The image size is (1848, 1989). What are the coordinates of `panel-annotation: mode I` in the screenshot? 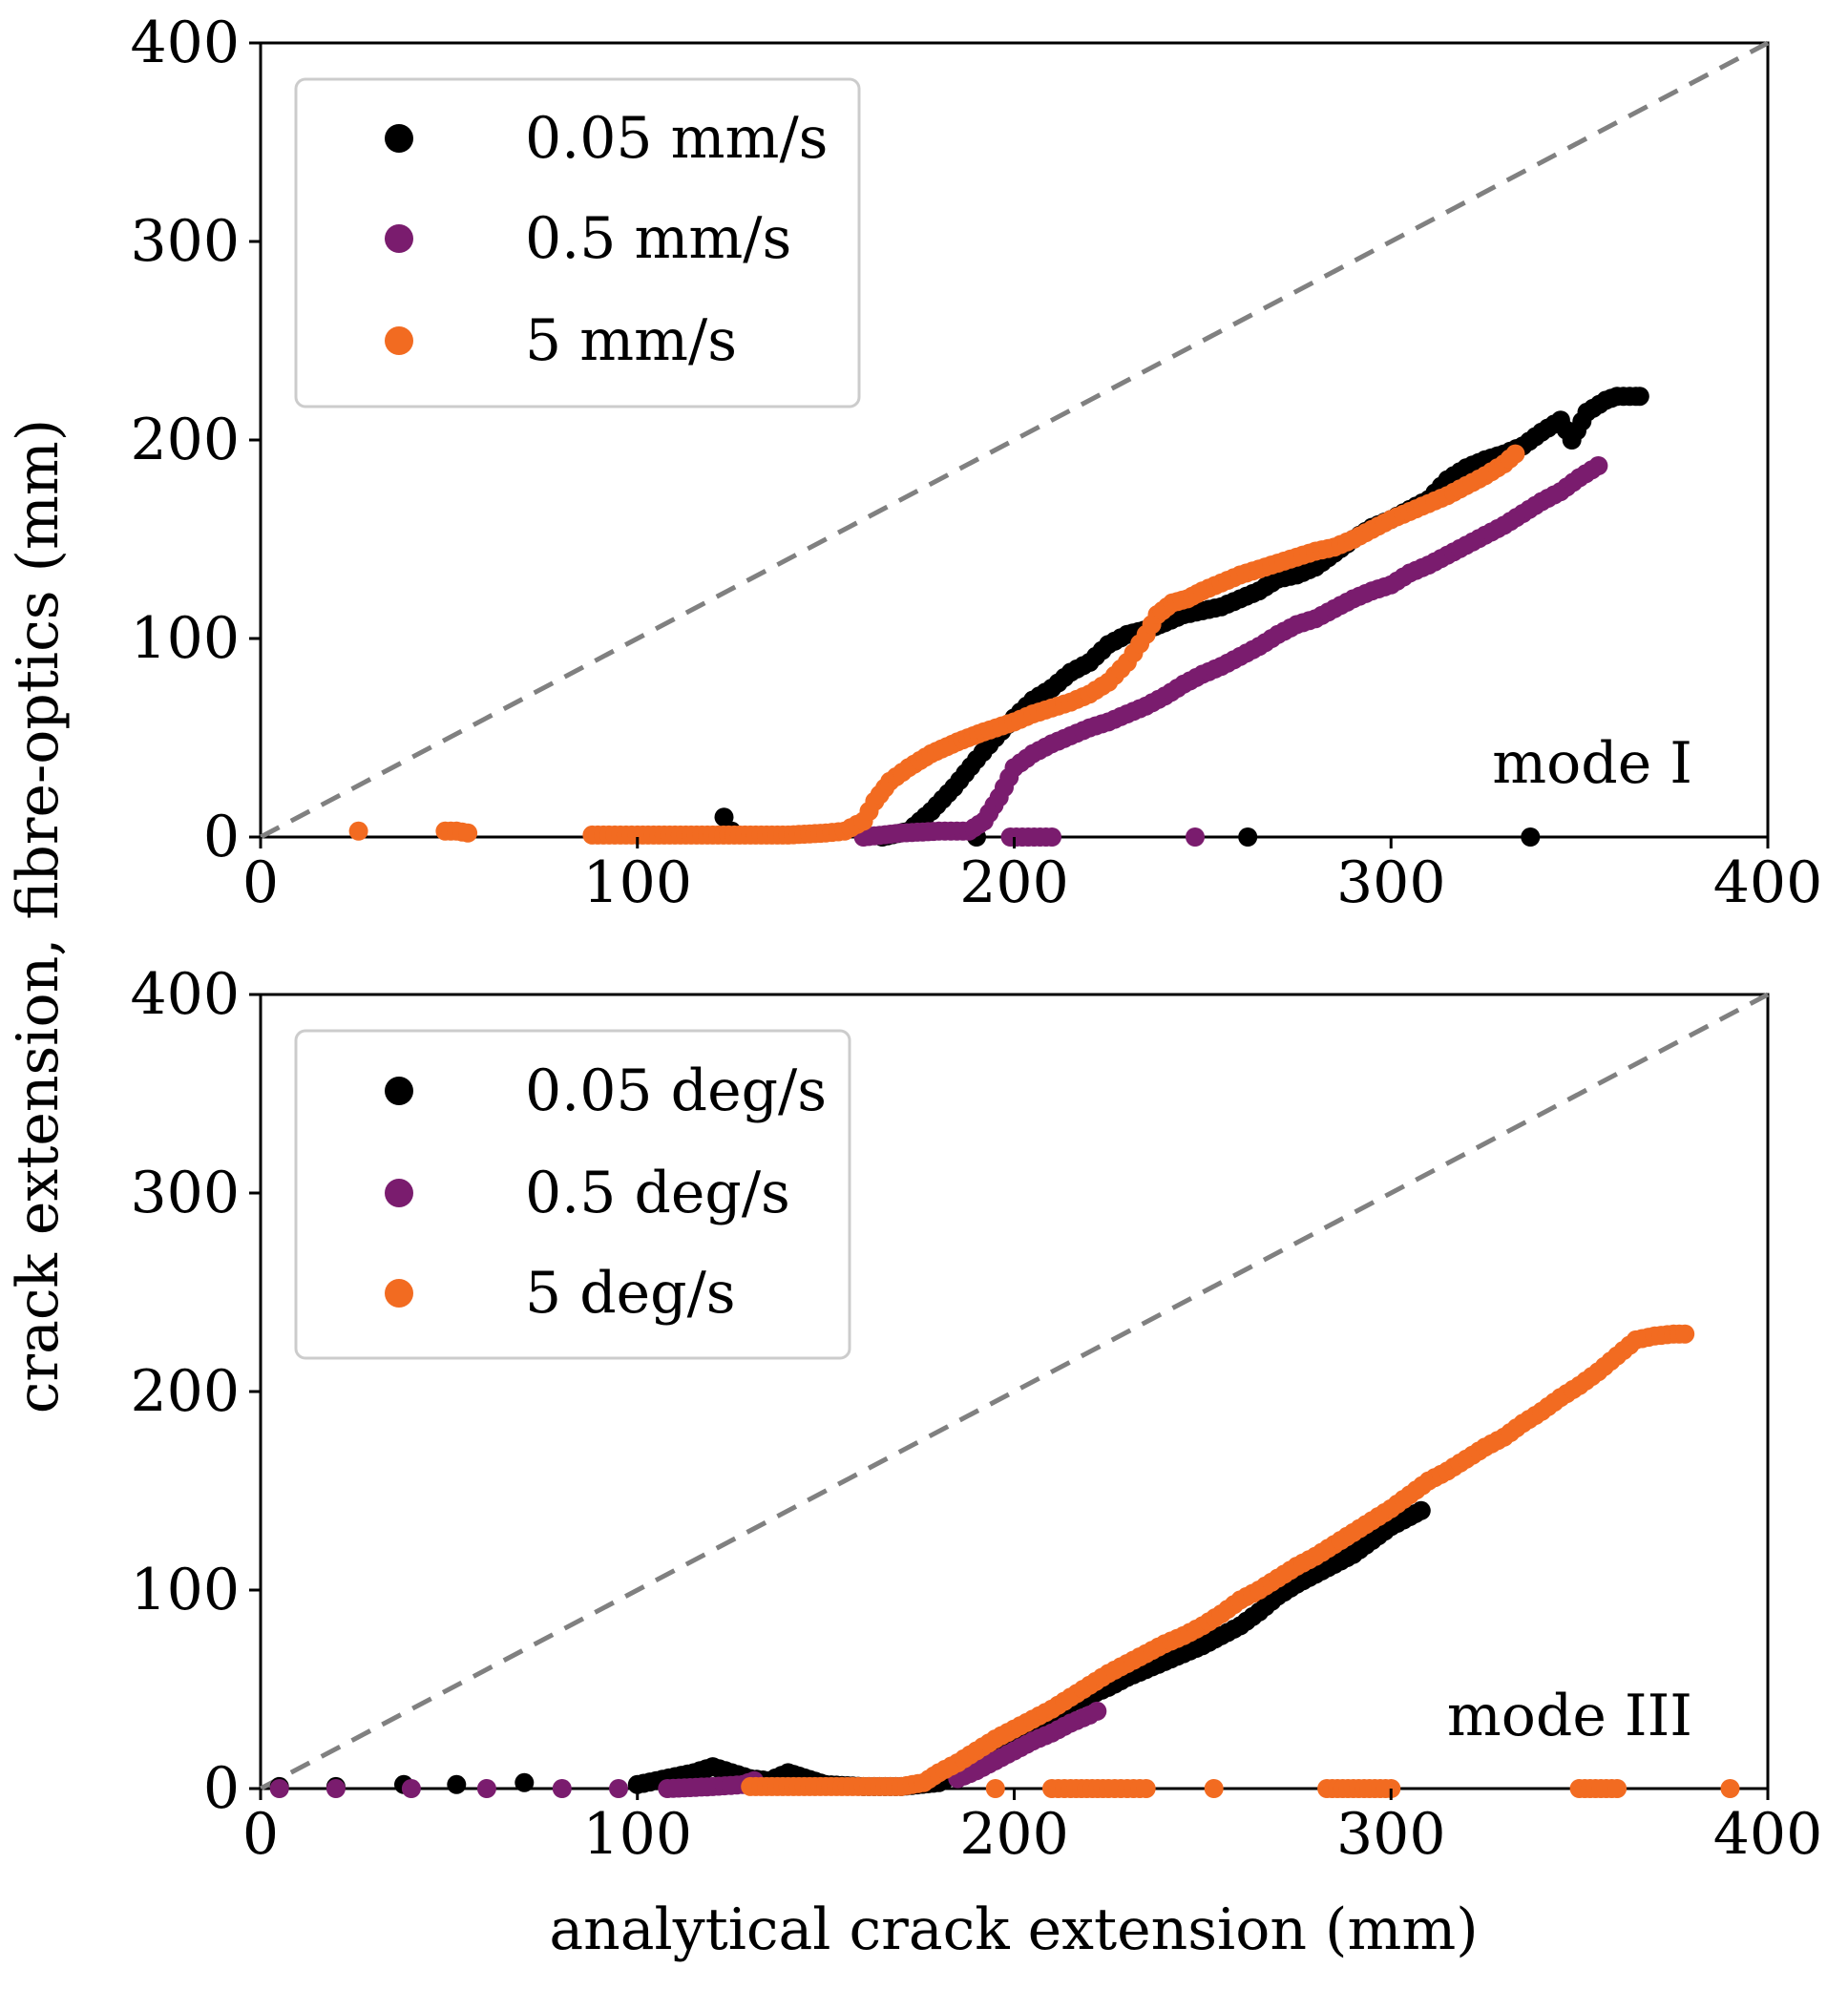 It's located at (1592, 763).